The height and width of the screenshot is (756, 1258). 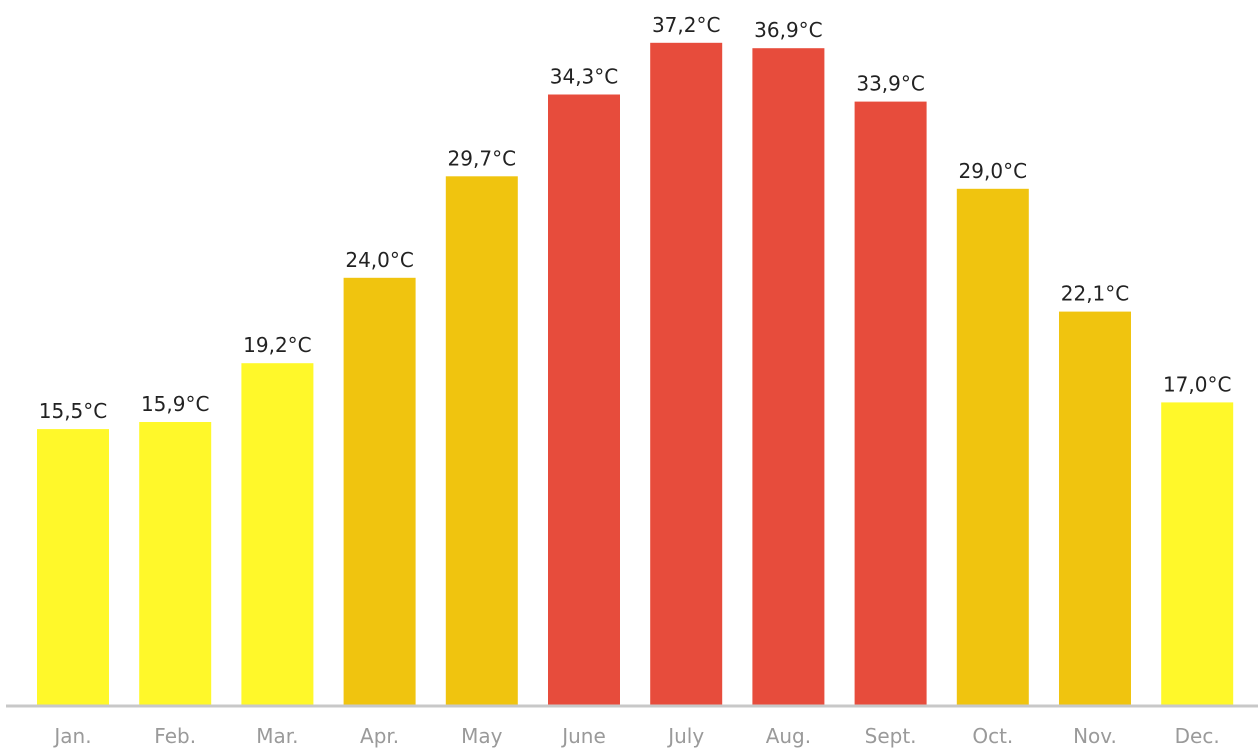 What do you see at coordinates (788, 736) in the screenshot?
I see `x-tick-label-aug: Aug.` at bounding box center [788, 736].